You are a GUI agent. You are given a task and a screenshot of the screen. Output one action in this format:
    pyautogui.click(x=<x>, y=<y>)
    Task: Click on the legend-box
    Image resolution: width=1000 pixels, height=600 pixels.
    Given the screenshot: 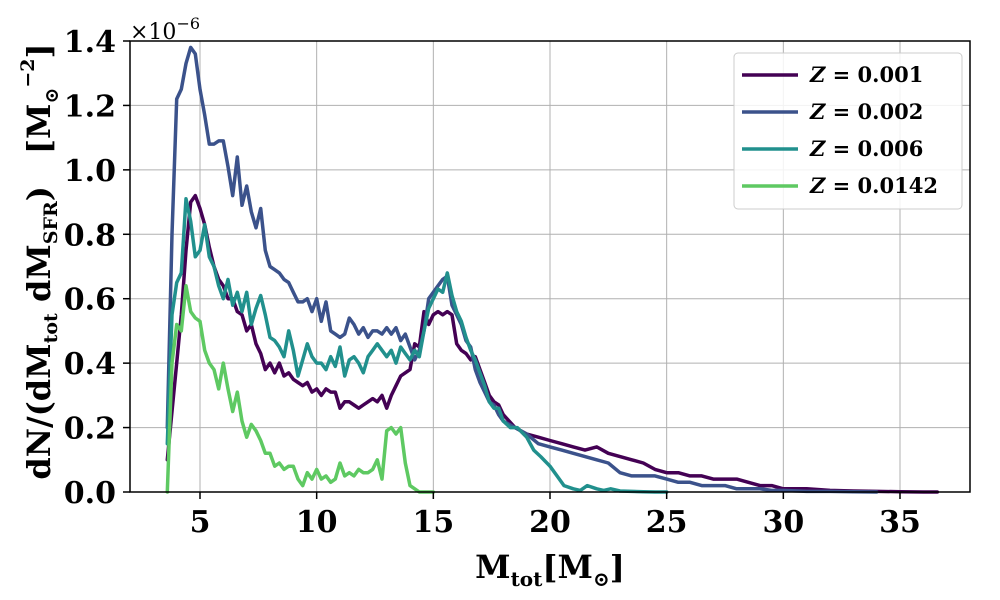 What is the action you would take?
    pyautogui.click(x=848, y=131)
    